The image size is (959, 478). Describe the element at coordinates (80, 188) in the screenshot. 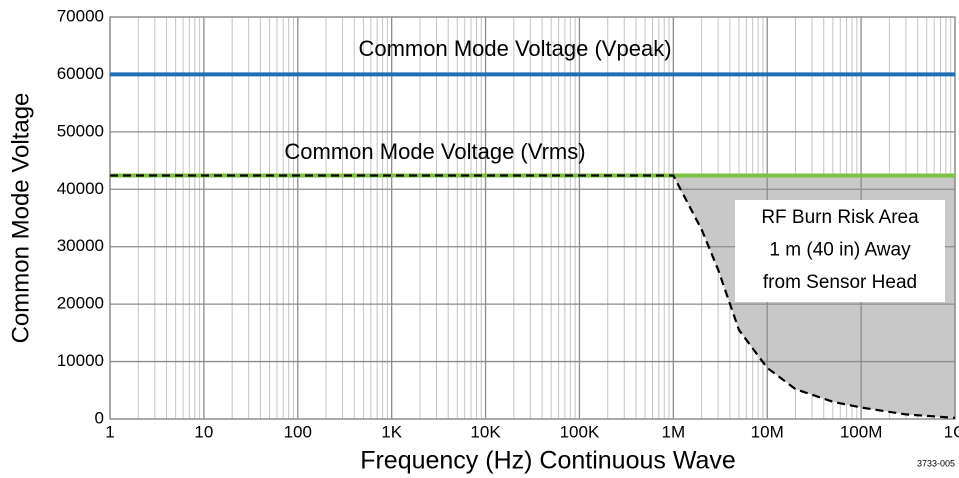

I see `y-tick-label: 40000` at that location.